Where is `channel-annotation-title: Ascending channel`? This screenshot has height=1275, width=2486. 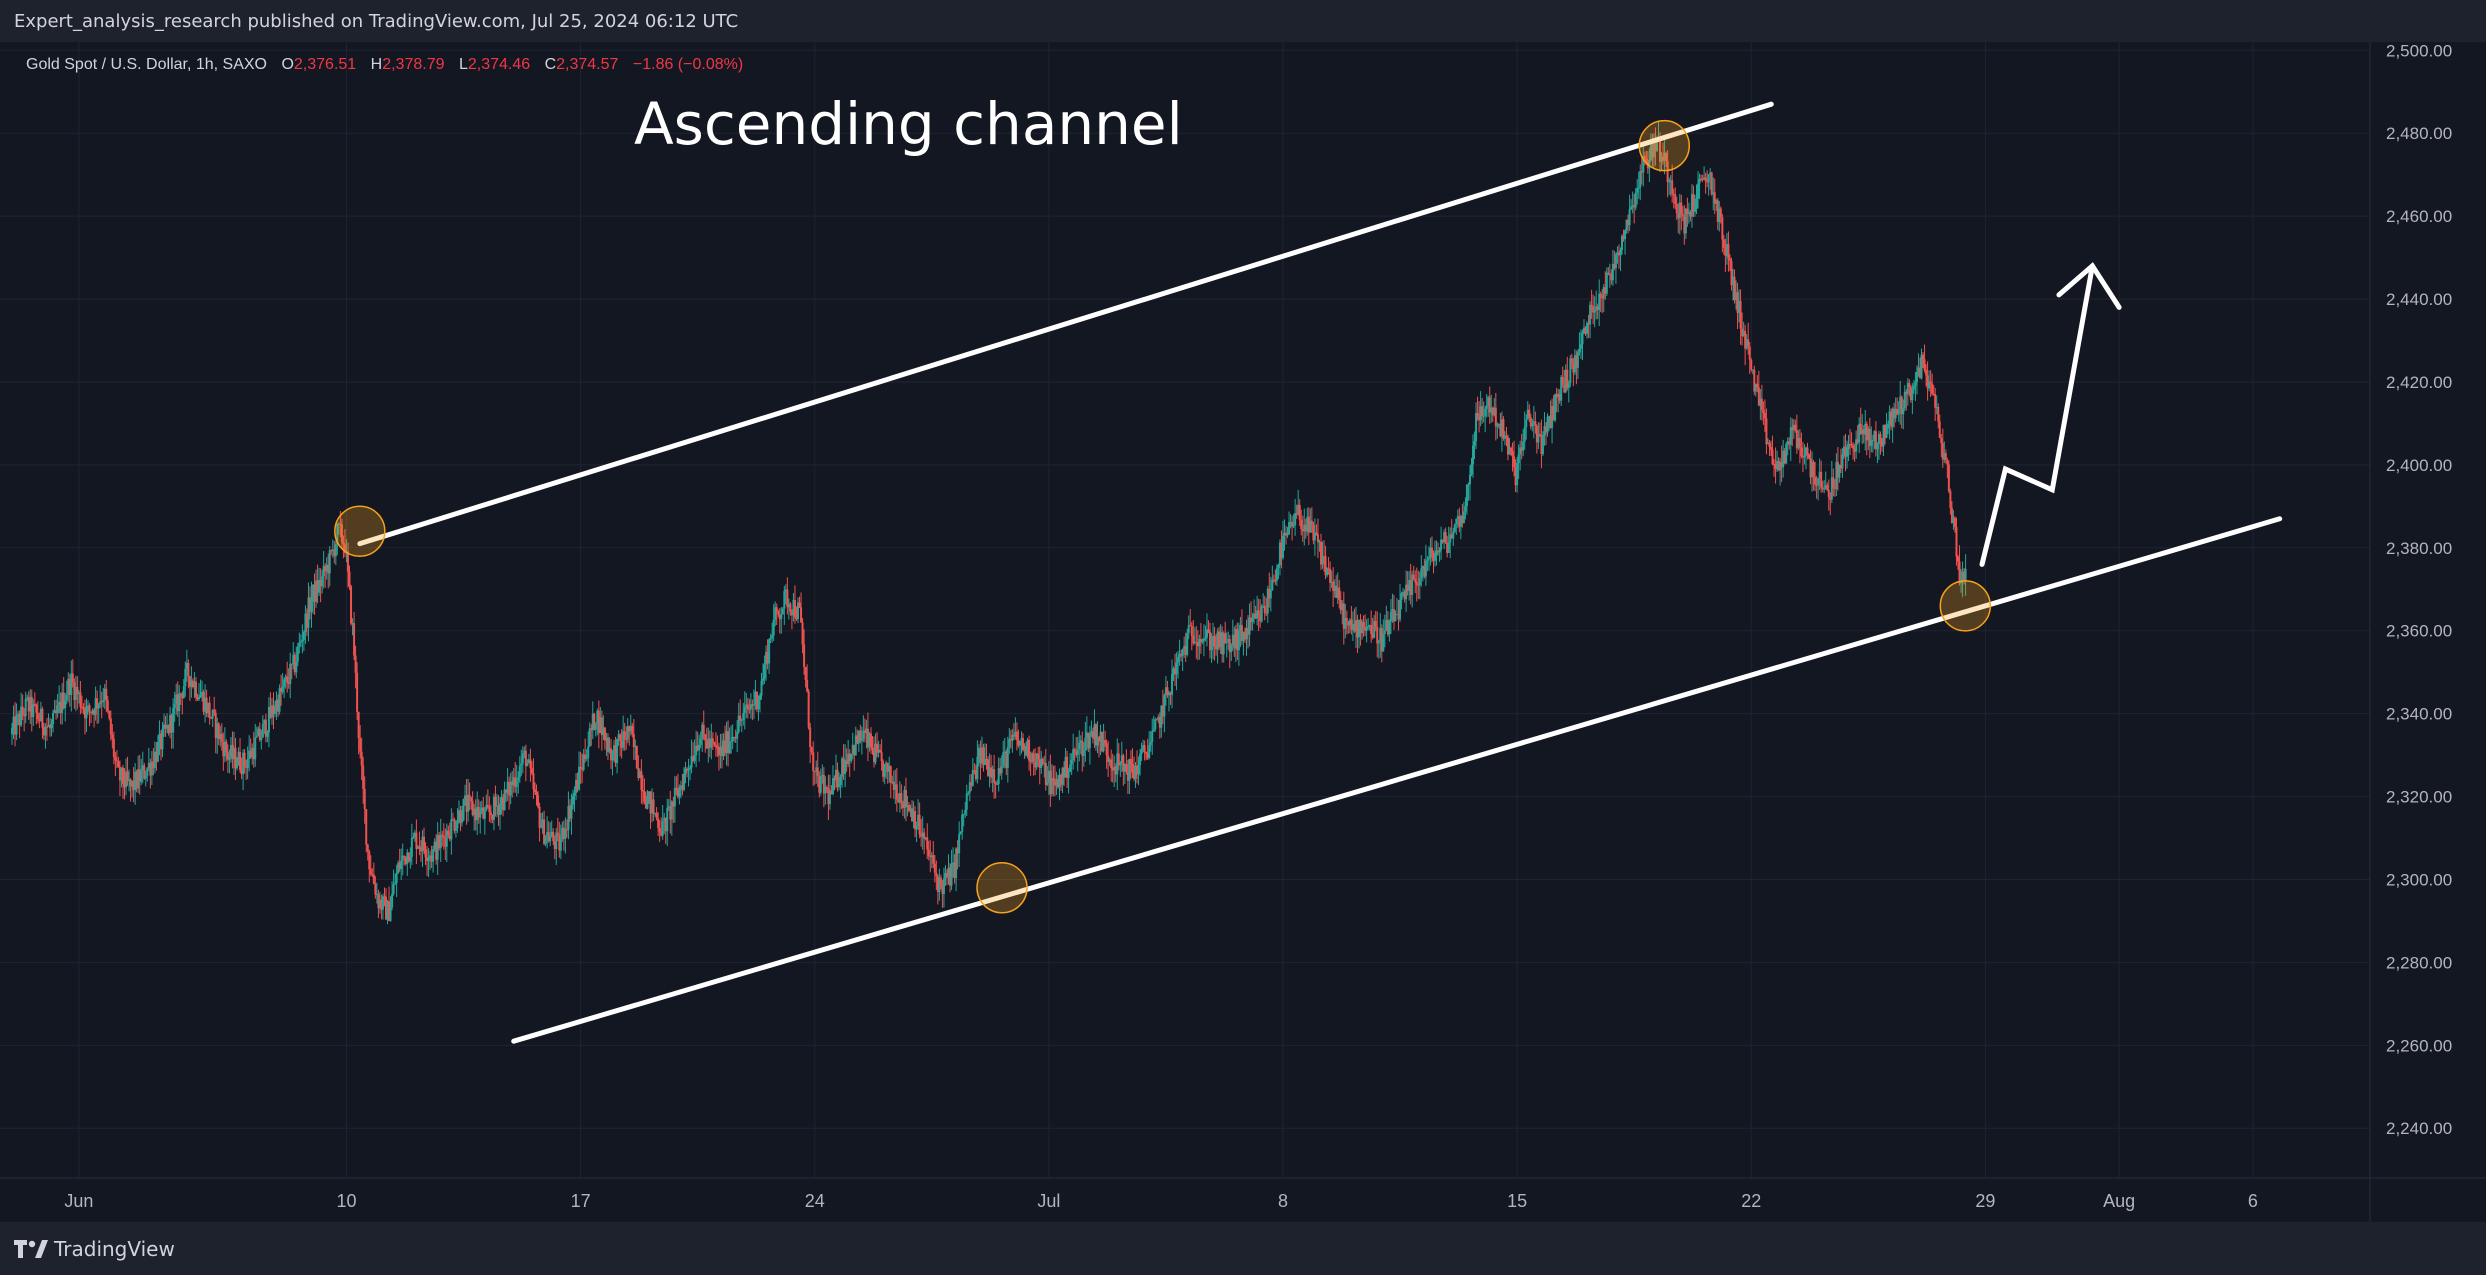
channel-annotation-title: Ascending channel is located at coordinates (908, 124).